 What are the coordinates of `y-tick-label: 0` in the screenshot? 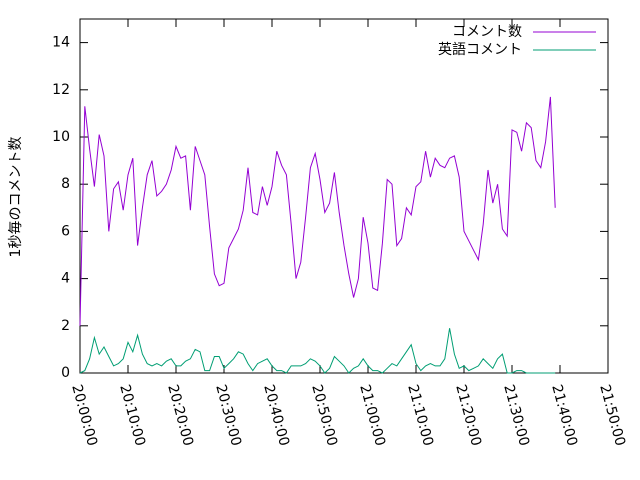 It's located at (65, 373).